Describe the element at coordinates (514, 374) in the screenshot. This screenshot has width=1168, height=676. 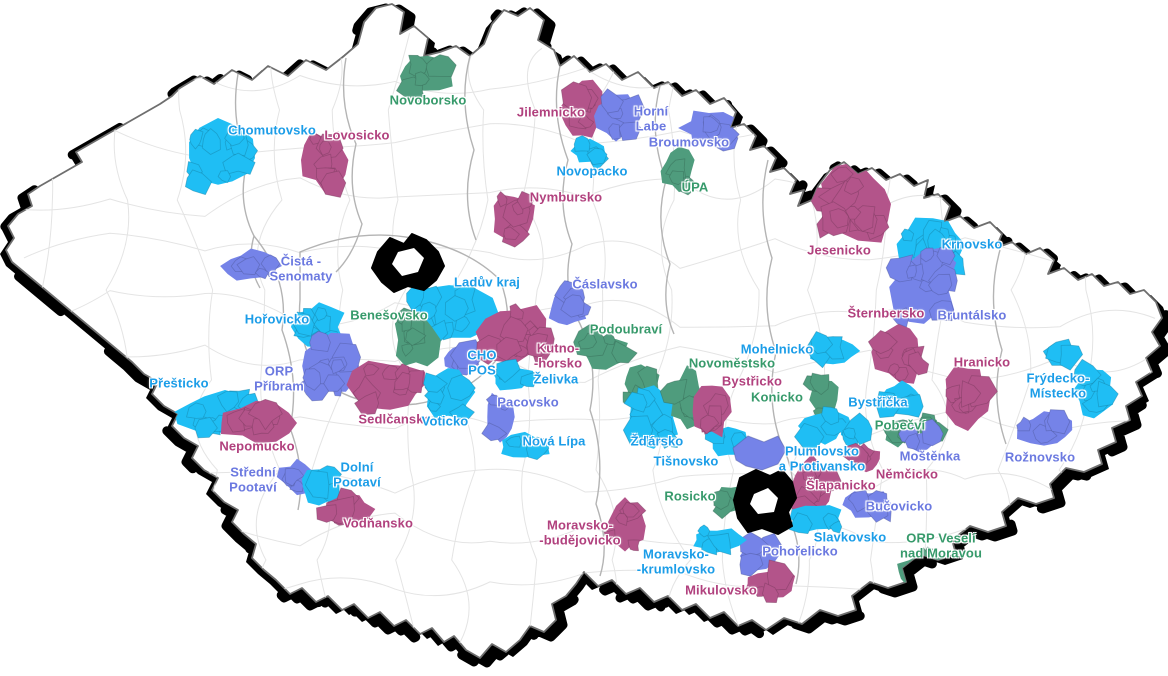
I see `region-zelivka` at that location.